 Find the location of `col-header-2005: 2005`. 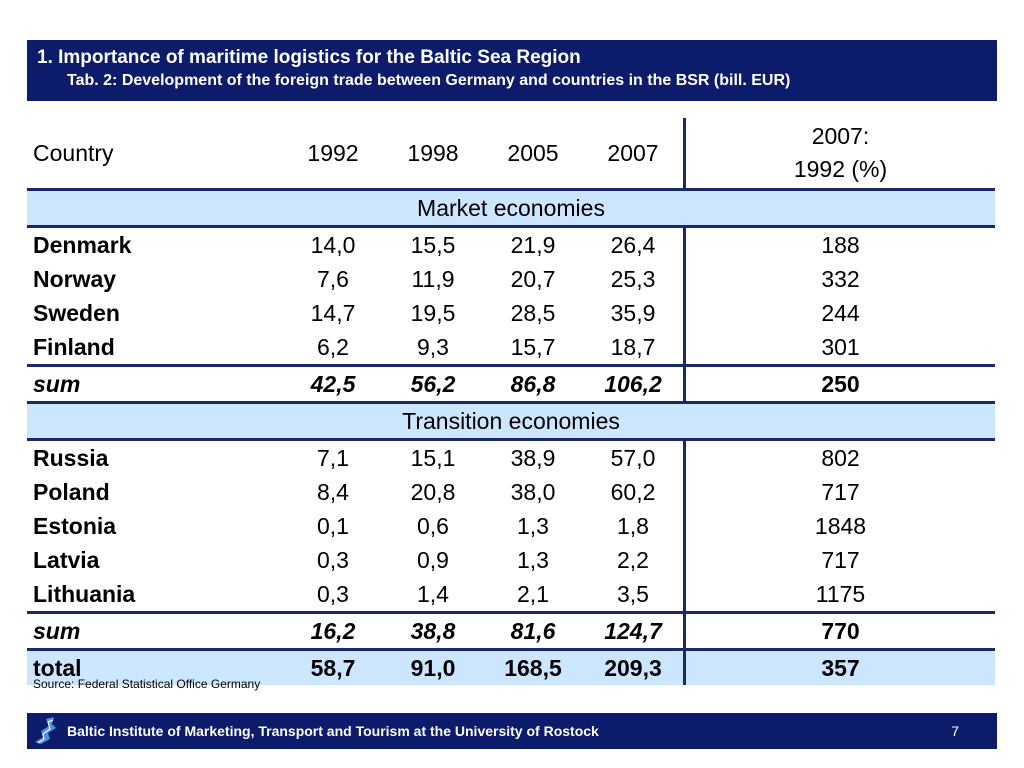

col-header-2005: 2005 is located at coordinates (533, 153).